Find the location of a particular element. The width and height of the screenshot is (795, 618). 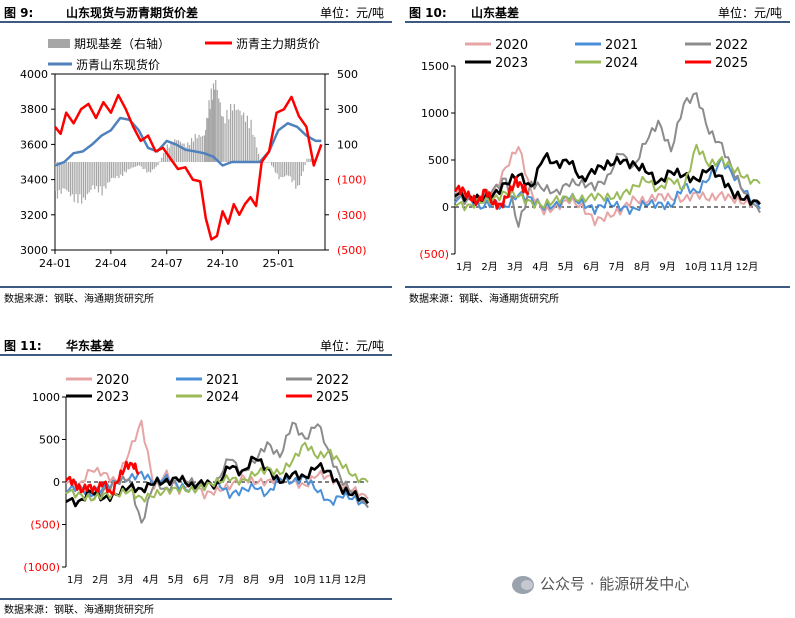

fig9-right-tick-label: 300 is located at coordinates (347, 109).